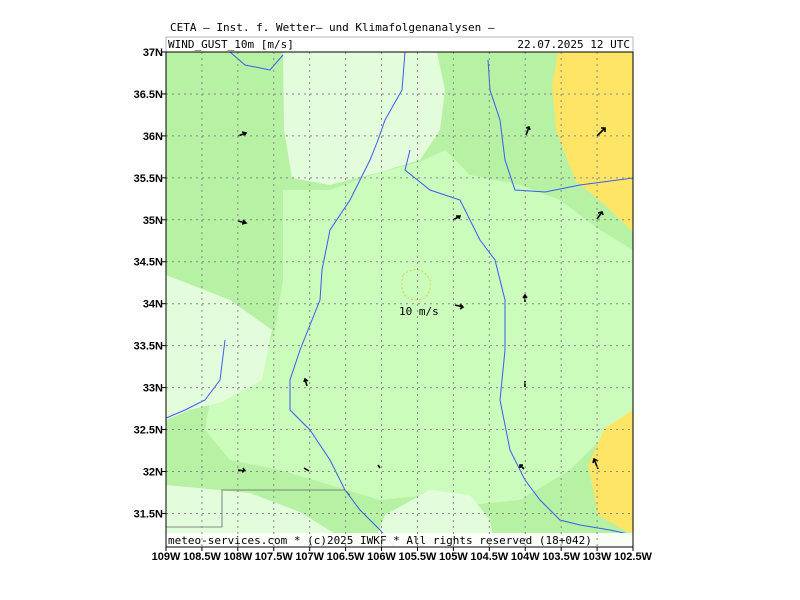 The image size is (800, 600). Describe the element at coordinates (148, 347) in the screenshot. I see `y-tick-label: 33.5N` at that location.